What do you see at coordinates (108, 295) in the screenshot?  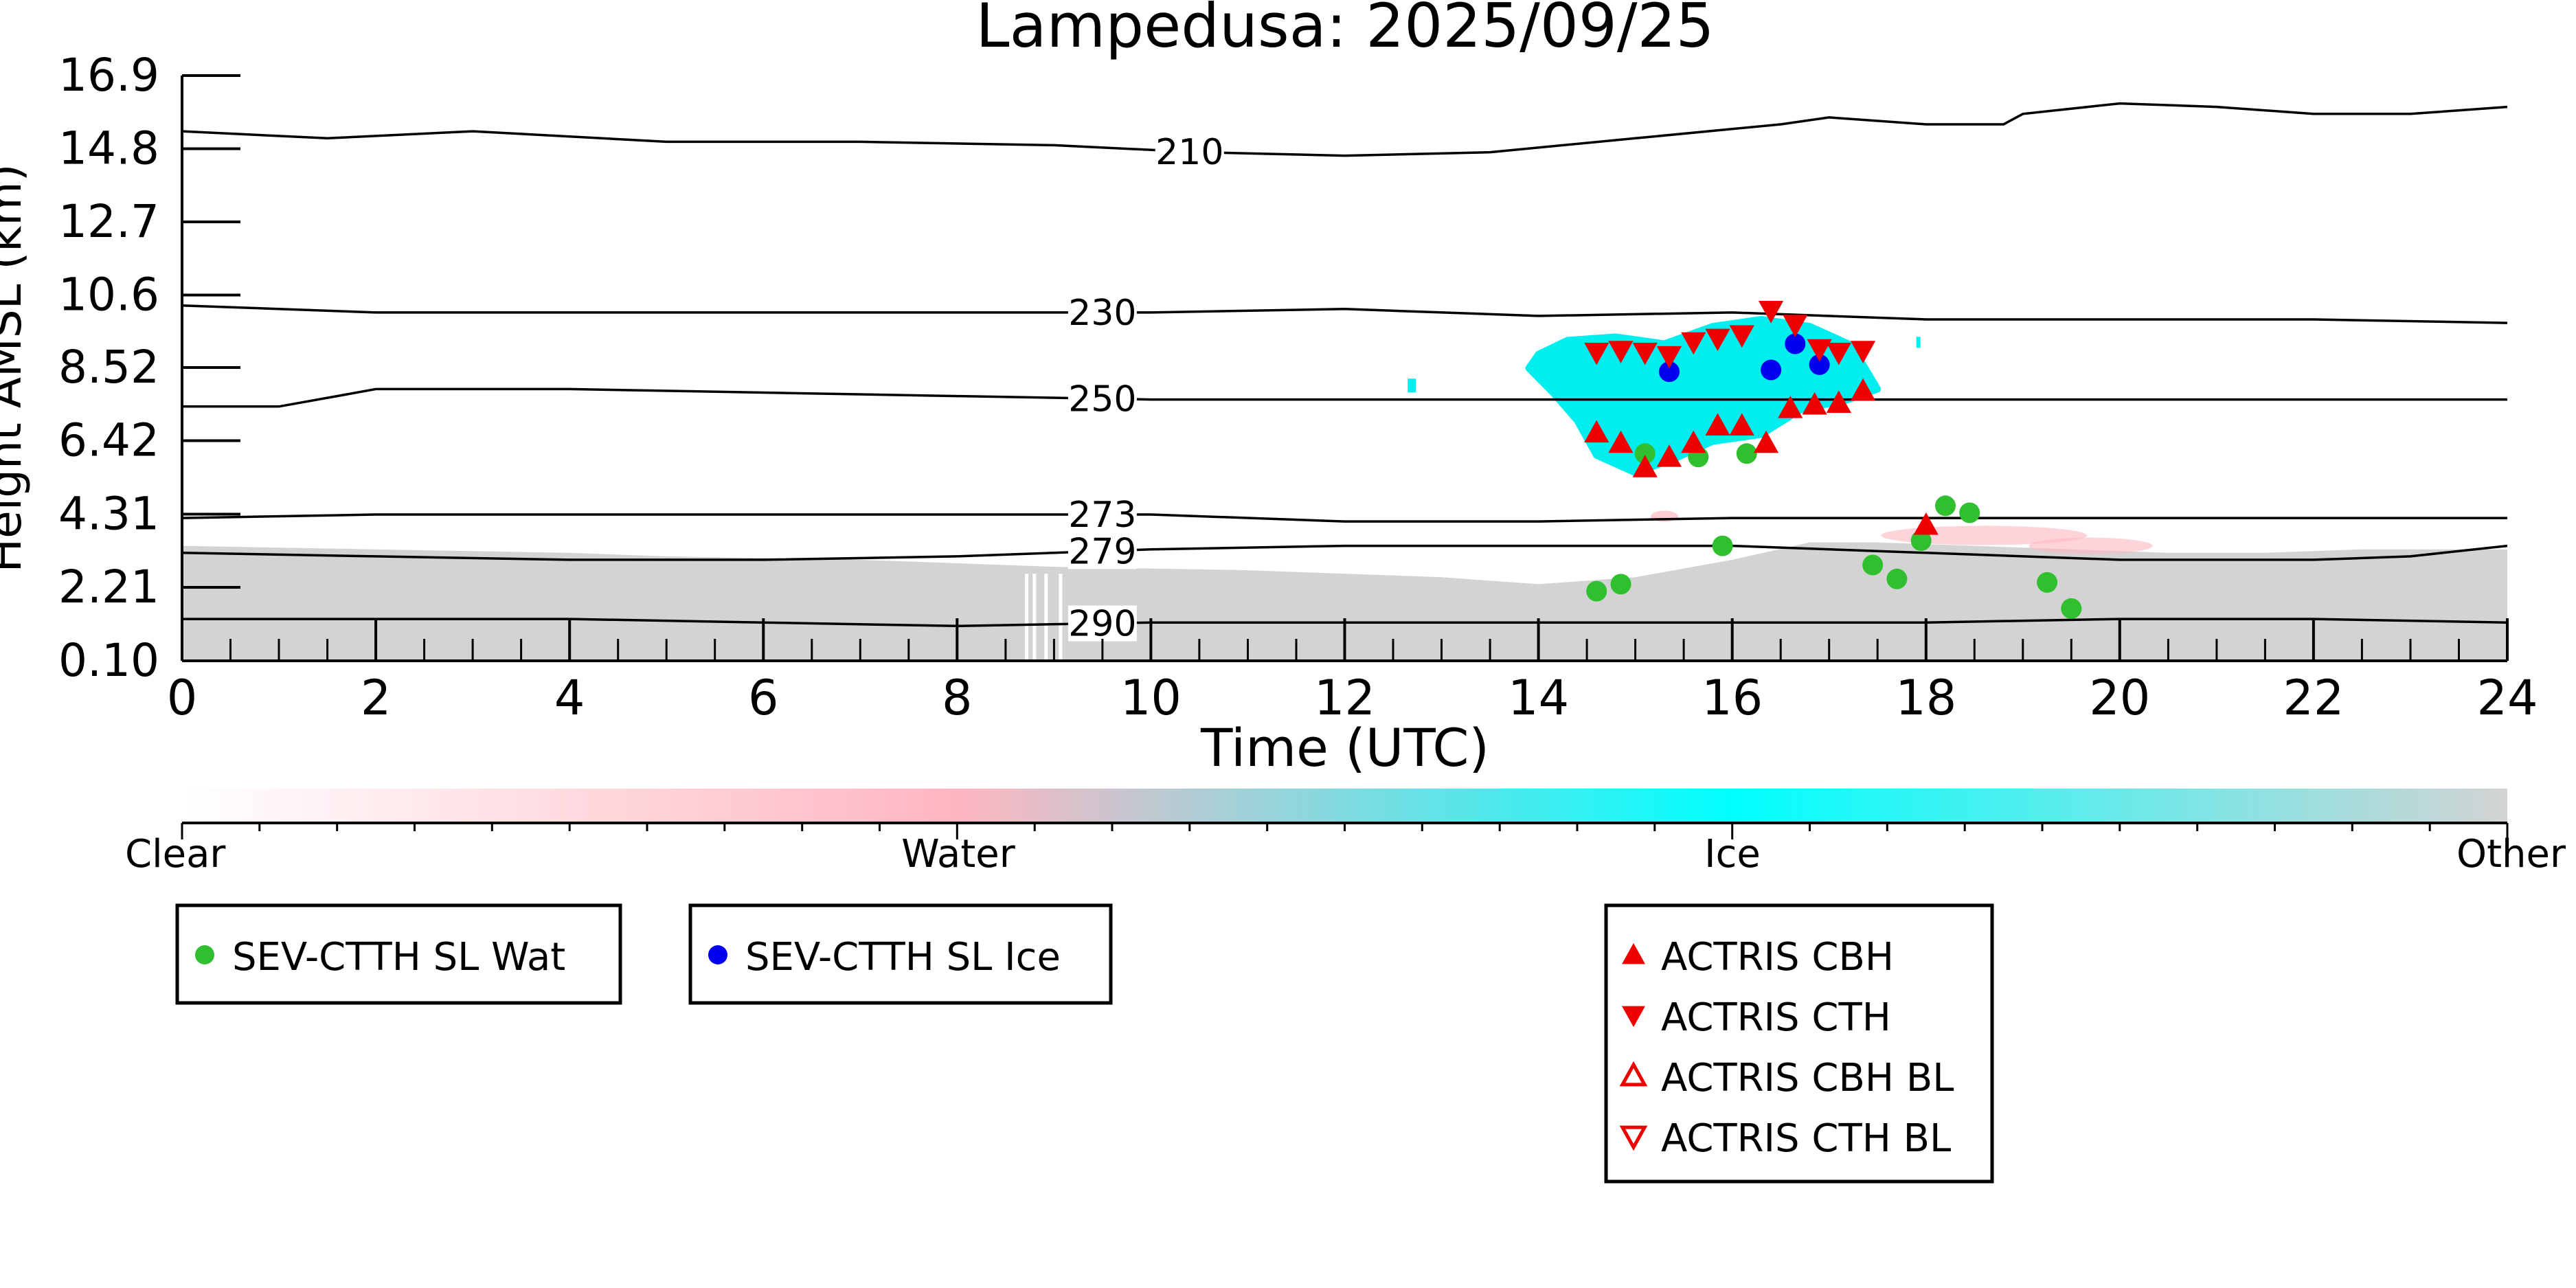 I see `y-tick-label: 10.6` at bounding box center [108, 295].